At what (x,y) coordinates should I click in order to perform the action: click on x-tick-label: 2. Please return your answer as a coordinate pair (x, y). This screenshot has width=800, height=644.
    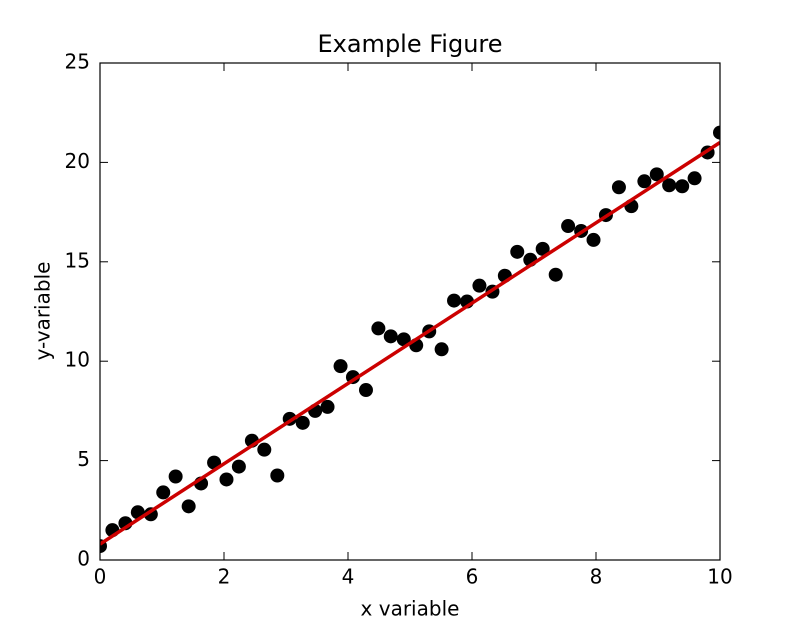
    Looking at the image, I should click on (224, 577).